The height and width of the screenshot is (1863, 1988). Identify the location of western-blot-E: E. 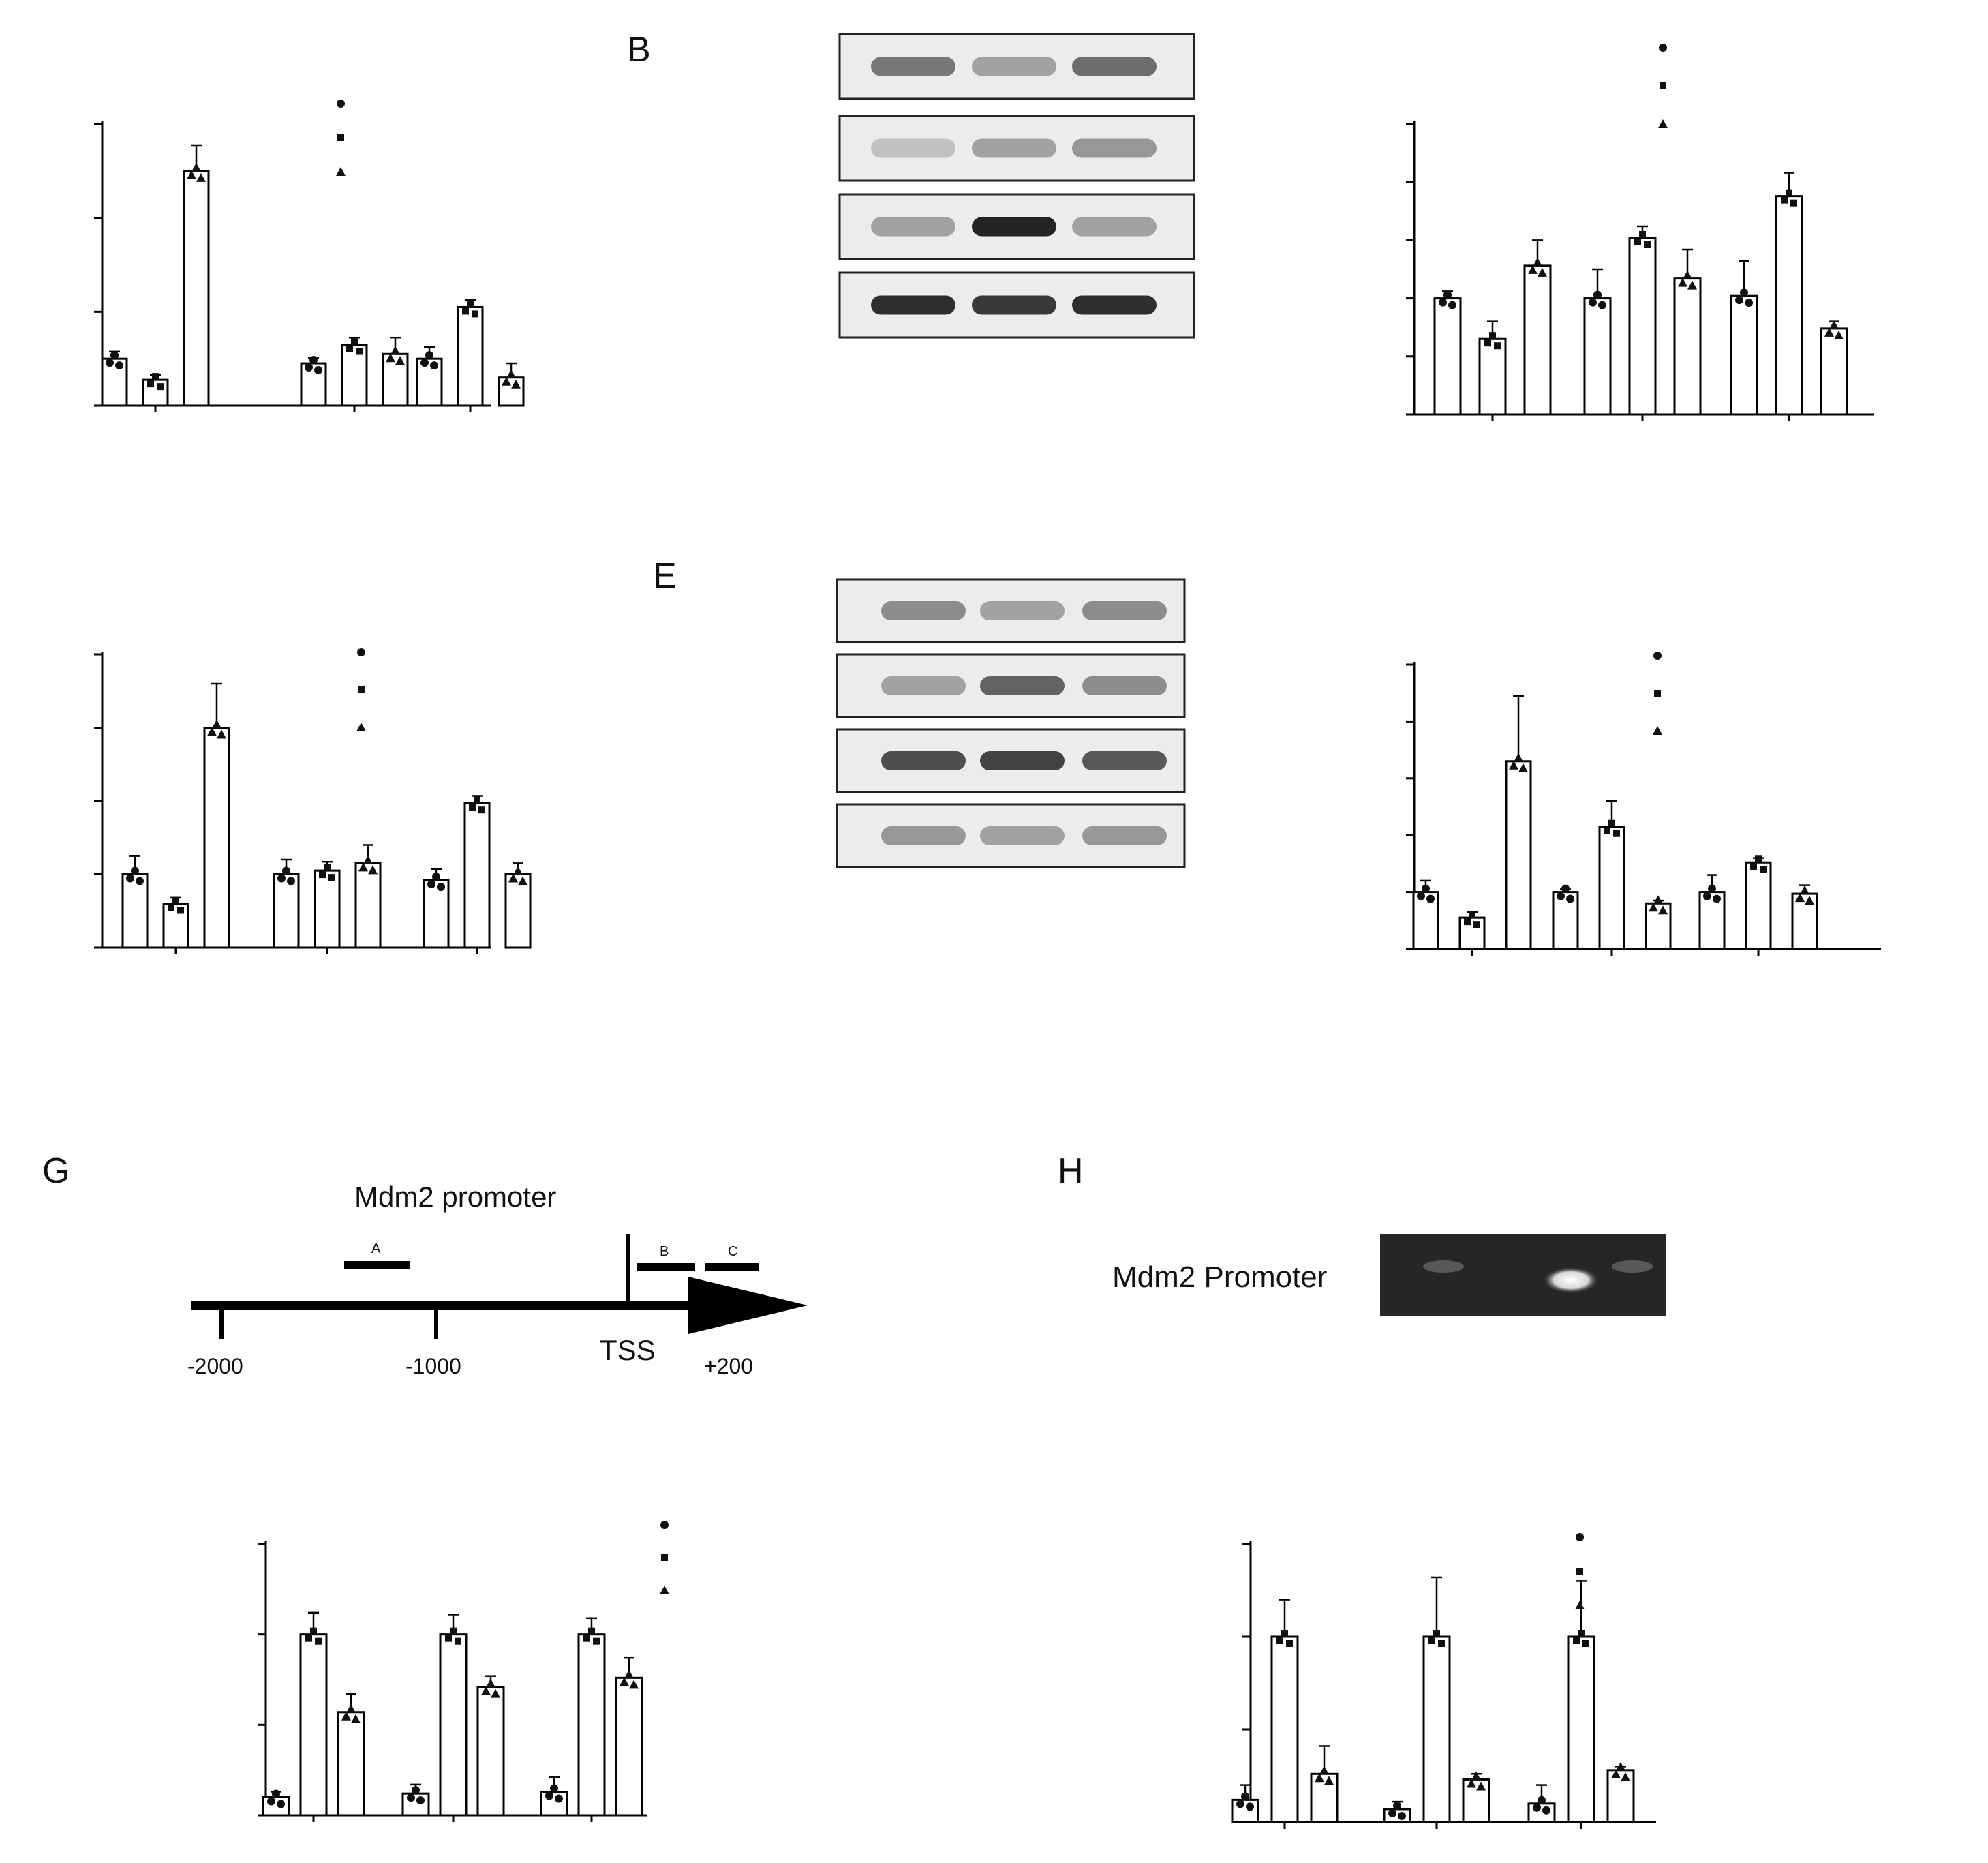
(920, 712).